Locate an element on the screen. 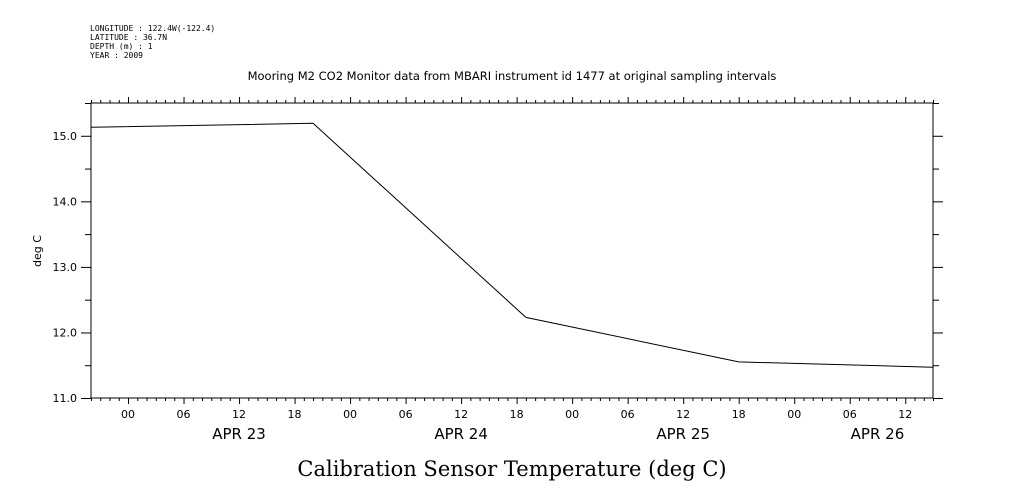  y-tick-label: 14.0 is located at coordinates (65, 201).